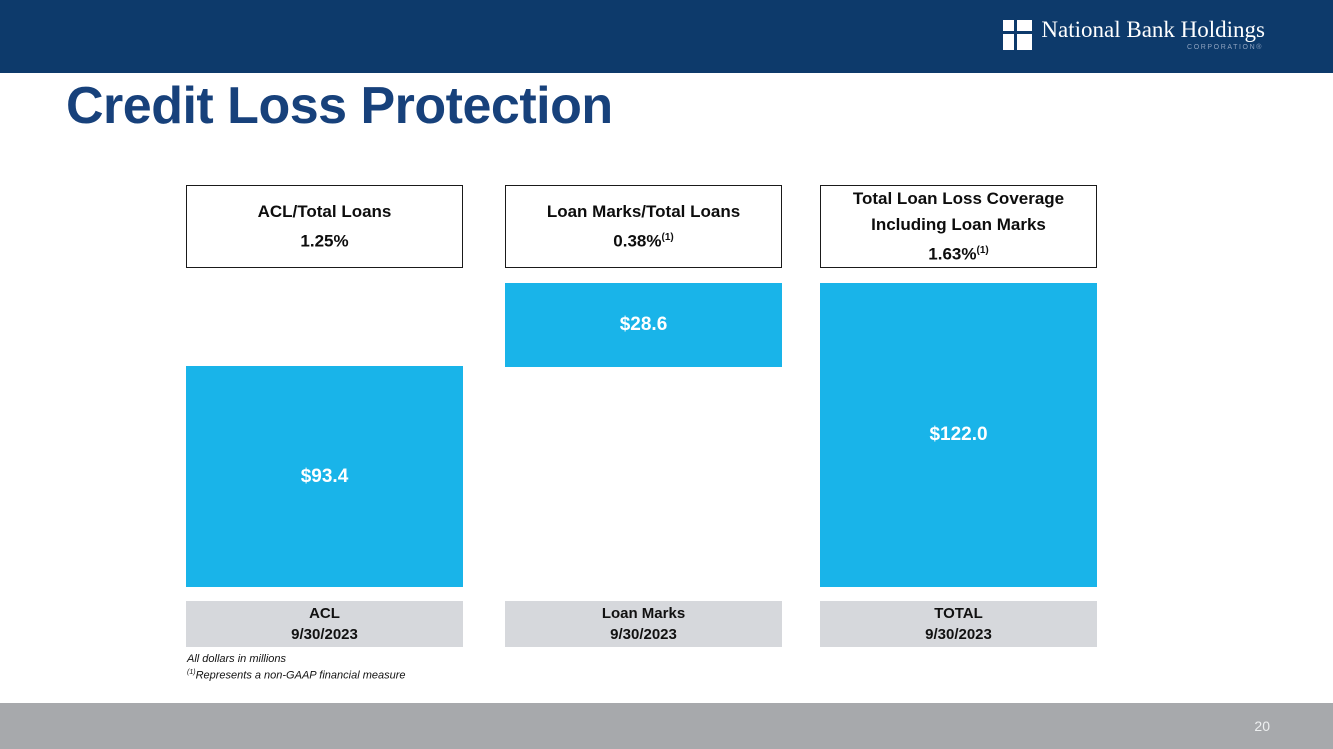  I want to click on axis-label-acl: ACL 9/30/2023, so click(324, 624).